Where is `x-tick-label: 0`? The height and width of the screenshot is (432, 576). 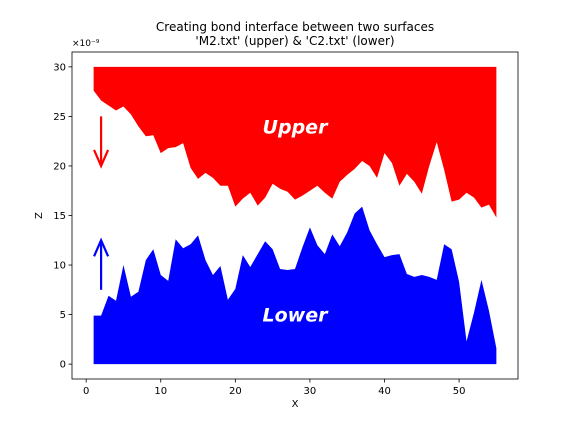
x-tick-label: 0 is located at coordinates (86, 391).